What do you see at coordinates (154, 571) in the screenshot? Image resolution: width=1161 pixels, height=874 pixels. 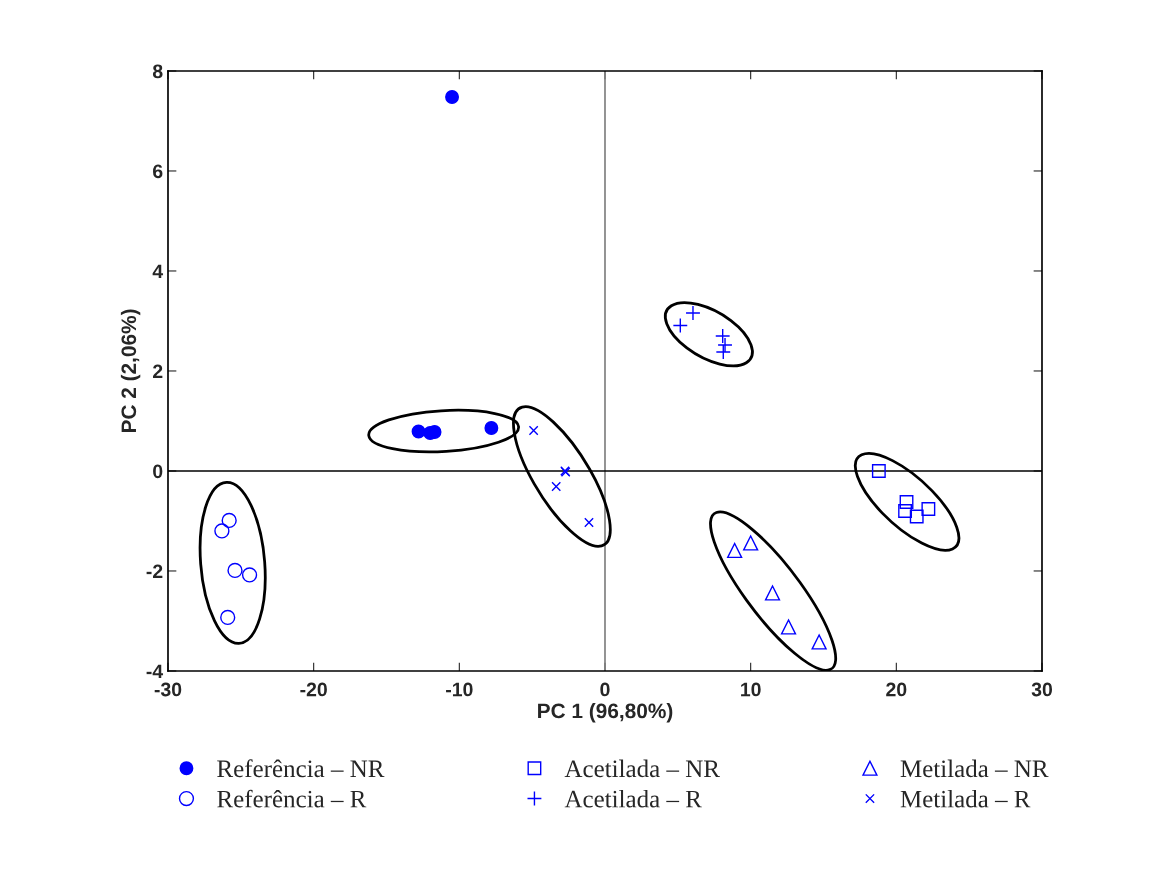 I see `y-tick-label: -2` at bounding box center [154, 571].